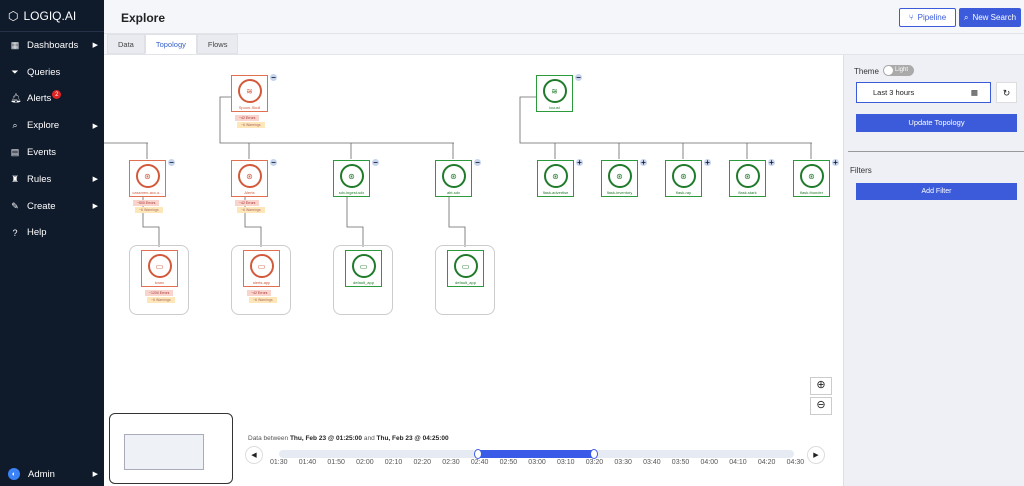 This screenshot has height=486, width=1024. Describe the element at coordinates (254, 455) in the screenshot. I see `timeline-prev-button: ◀` at that location.